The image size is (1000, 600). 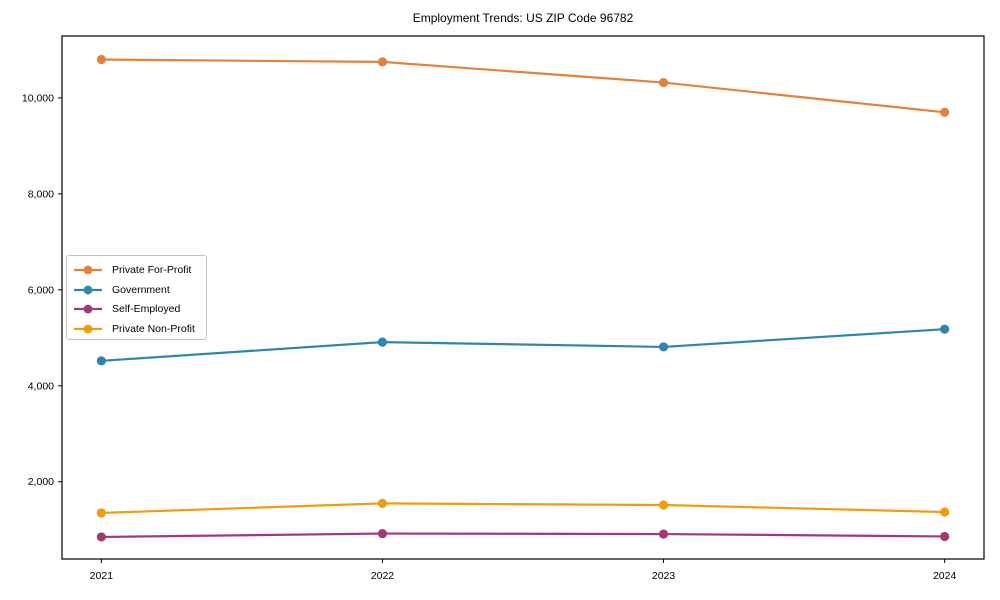 I want to click on legend-item-label: Private For-Profit, so click(x=152, y=269).